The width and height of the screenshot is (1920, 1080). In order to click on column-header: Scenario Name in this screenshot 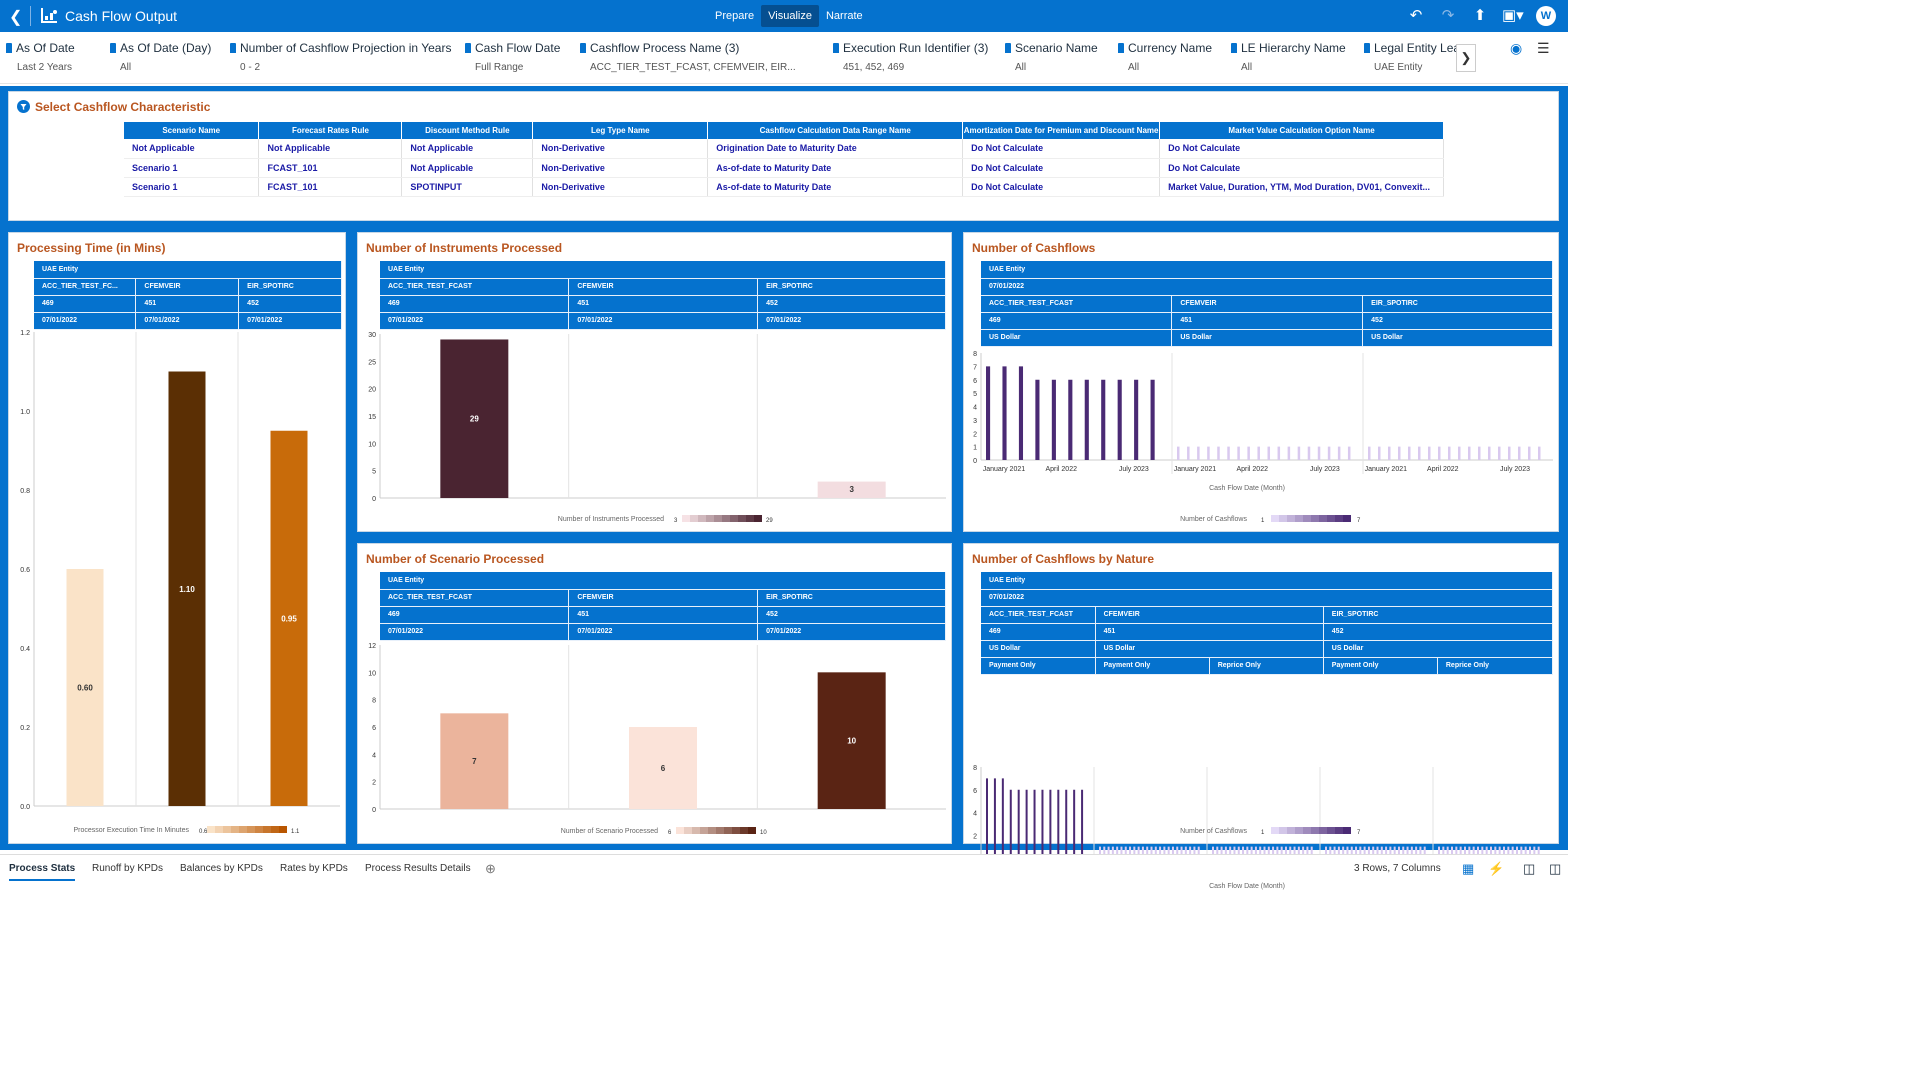, I will do `click(192, 130)`.